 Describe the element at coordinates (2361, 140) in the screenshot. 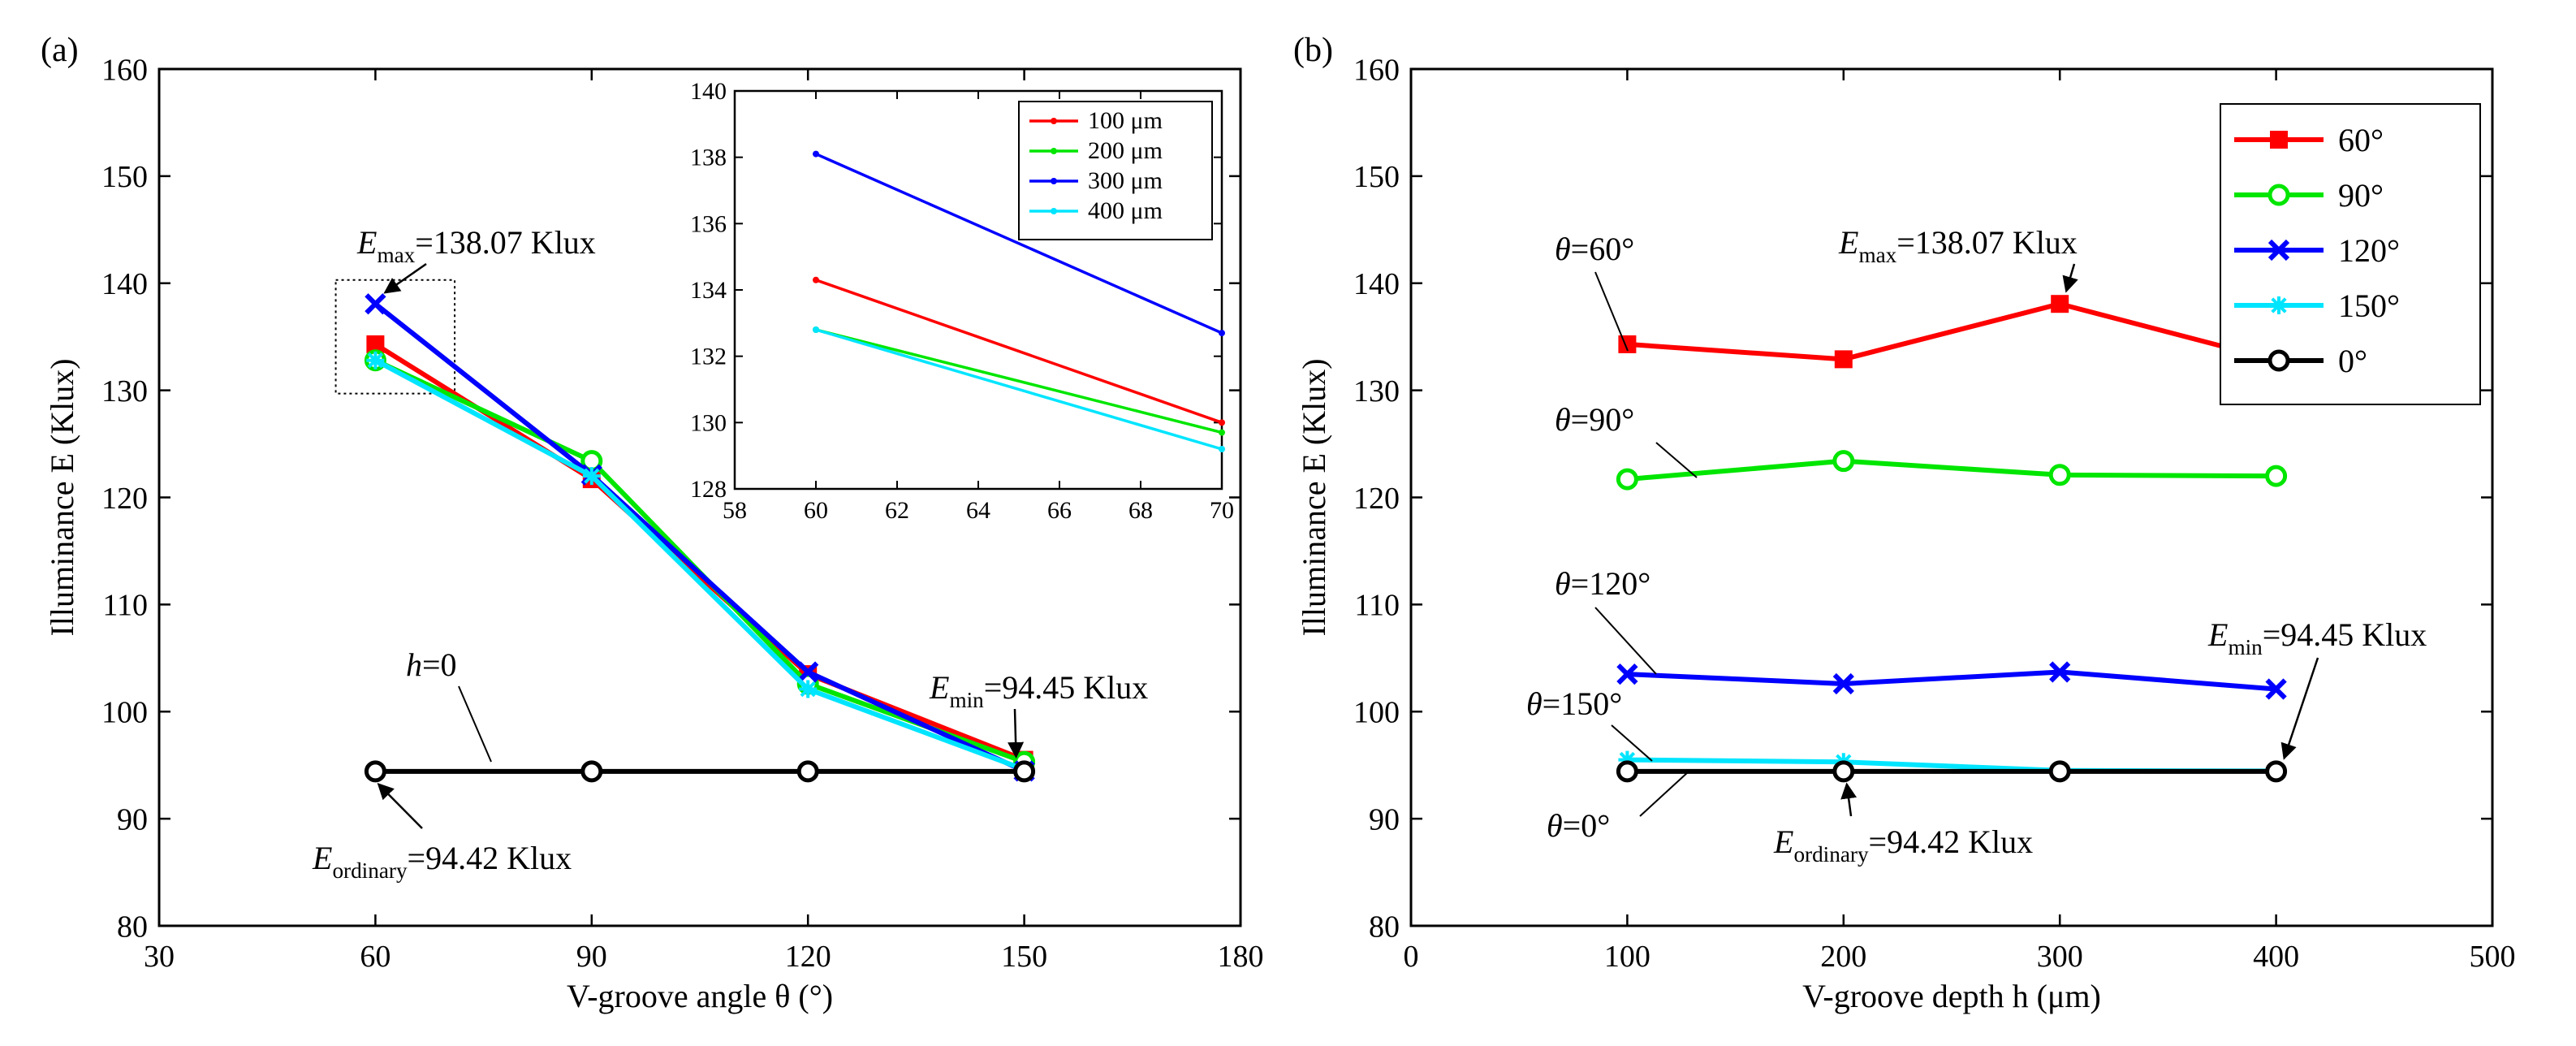

I see `legend-label: 60°` at that location.